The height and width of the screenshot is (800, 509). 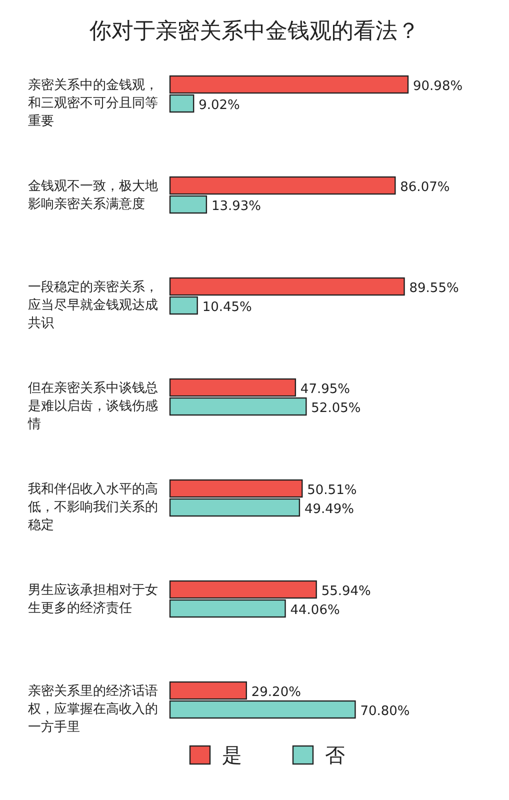 What do you see at coordinates (236, 206) in the screenshot?
I see `data-label: 13.93%` at bounding box center [236, 206].